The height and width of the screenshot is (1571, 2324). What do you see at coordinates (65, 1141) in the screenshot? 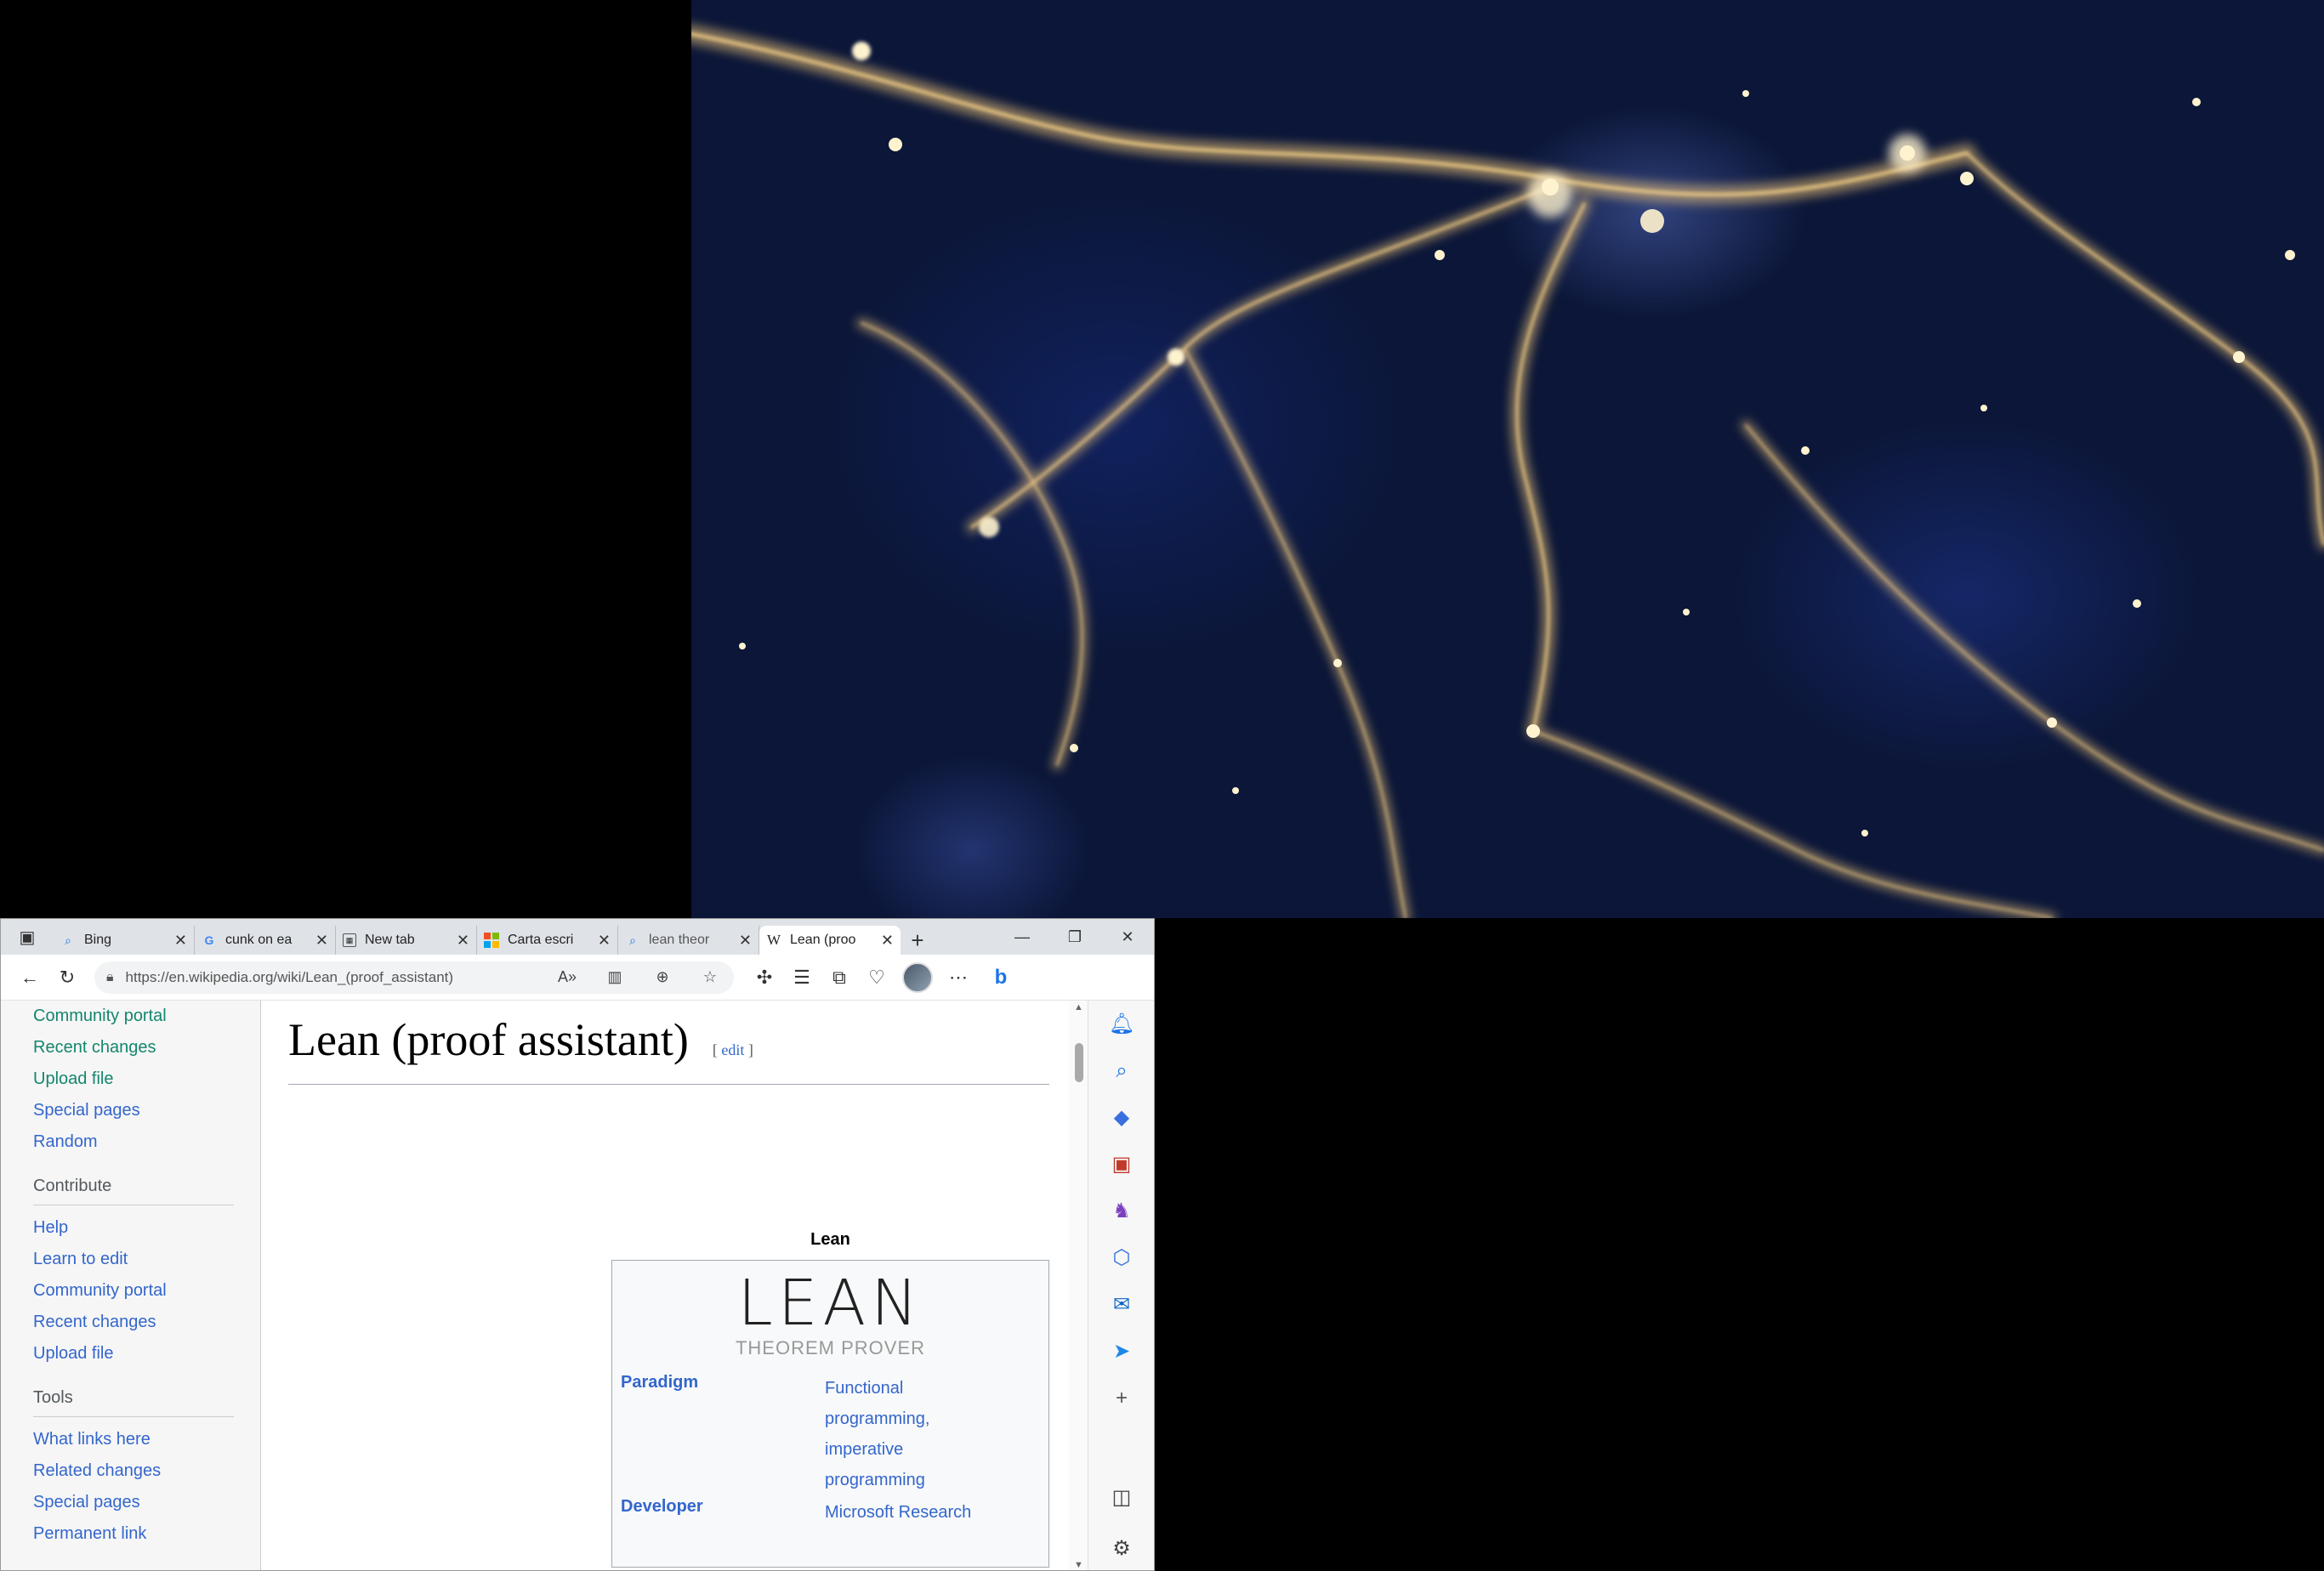
I see `sidebar-link: Random` at bounding box center [65, 1141].